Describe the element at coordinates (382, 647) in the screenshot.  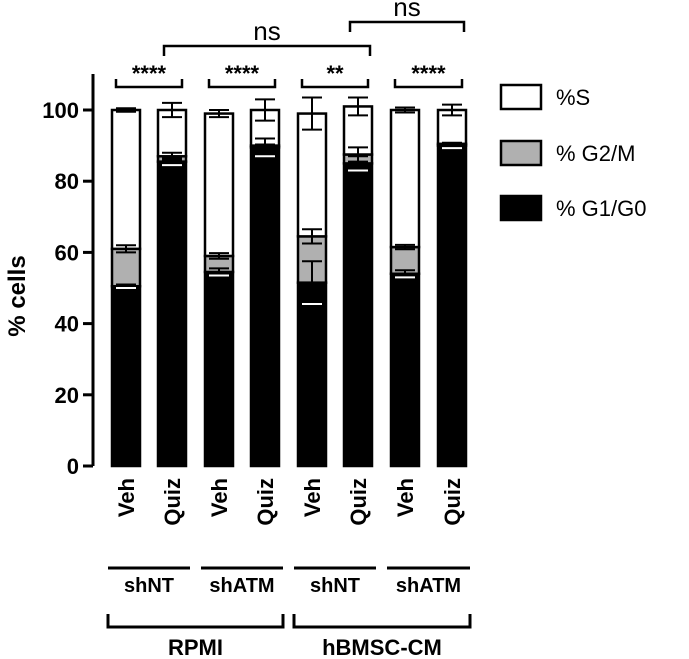
I see `condition-label: hBMSC-CM` at that location.